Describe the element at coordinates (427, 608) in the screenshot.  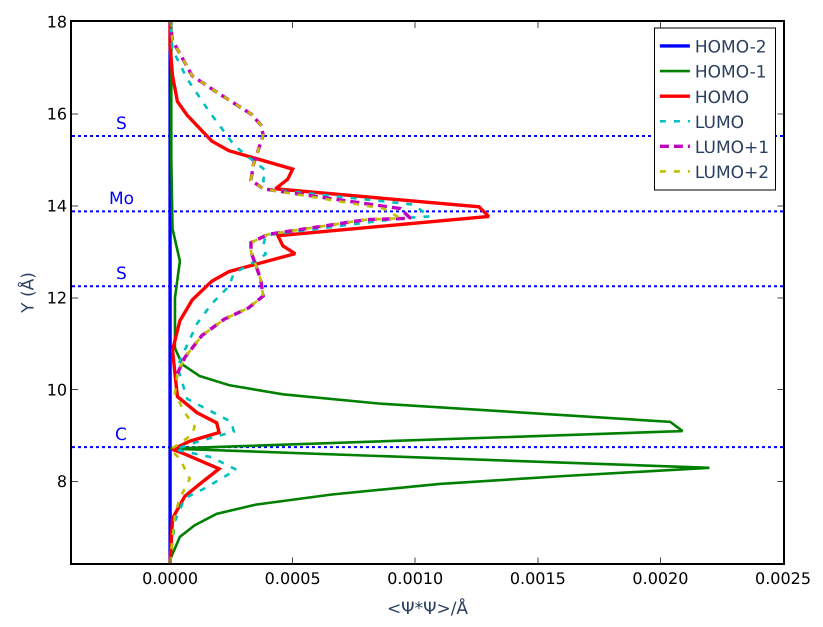
I see `x-axis-title: <Ψ*Ψ>/Å` at that location.